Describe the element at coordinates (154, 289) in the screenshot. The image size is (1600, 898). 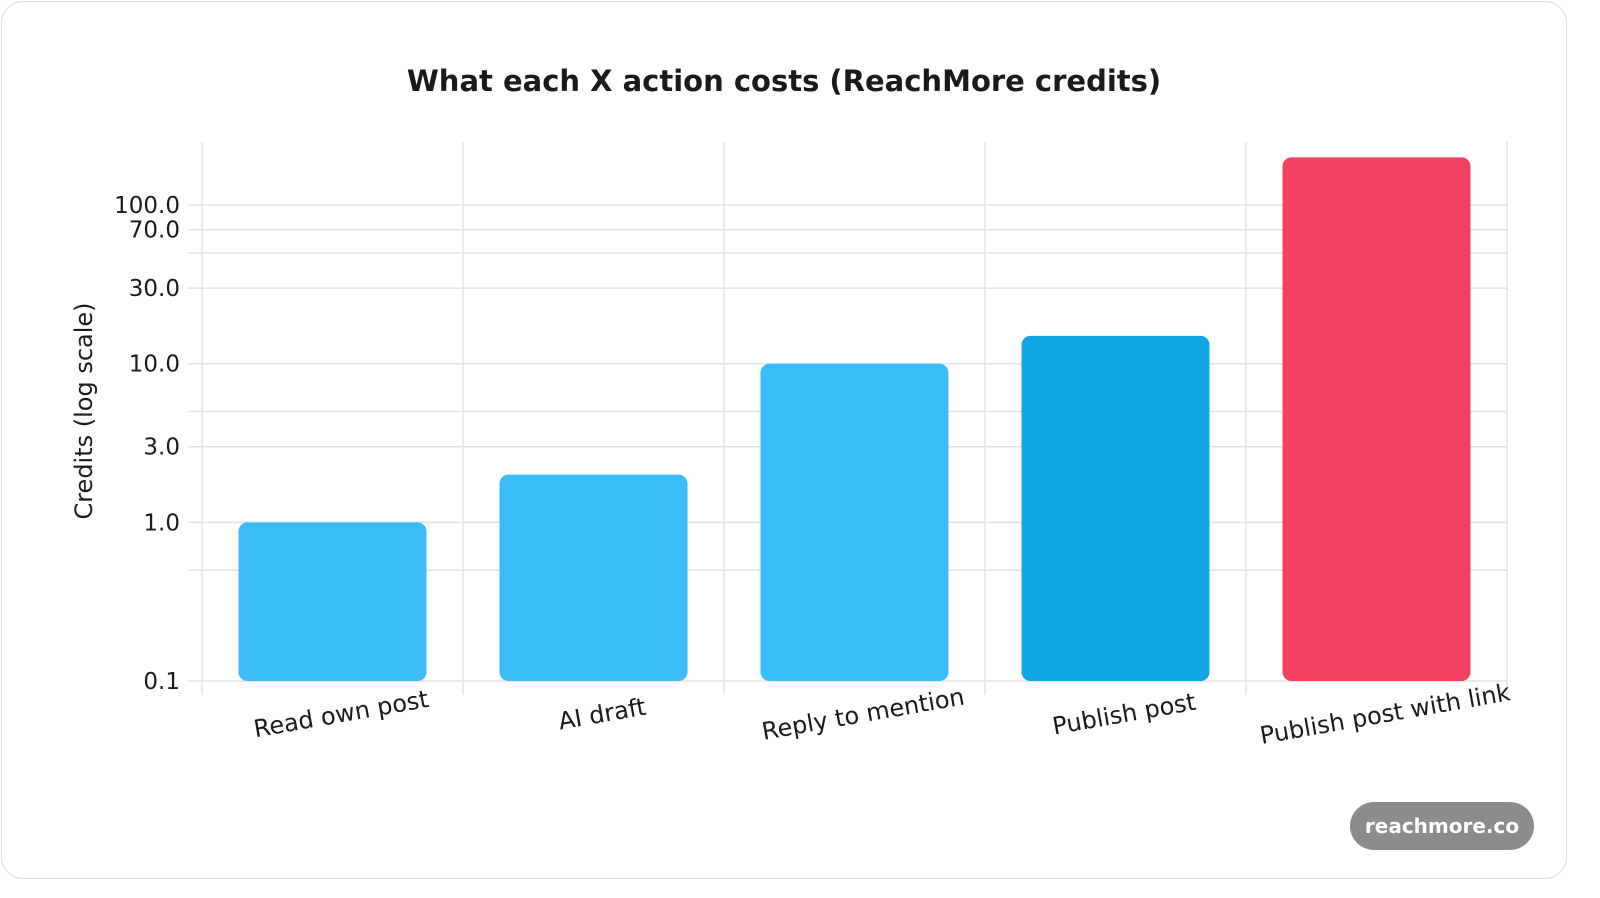
I see `y-tick-label: 30.0` at that location.